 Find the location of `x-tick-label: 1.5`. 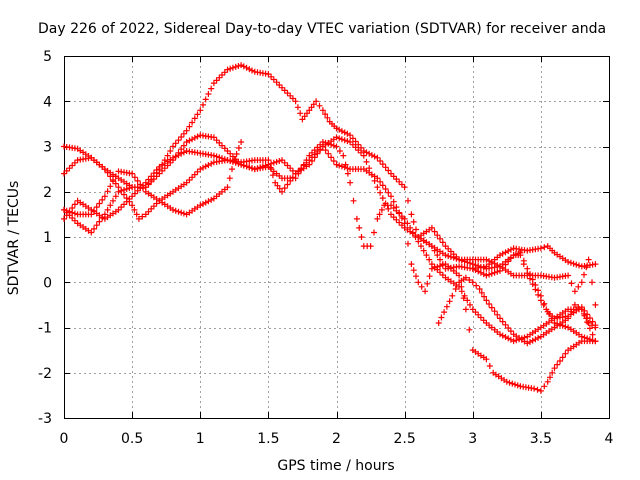

x-tick-label: 1.5 is located at coordinates (268, 439).